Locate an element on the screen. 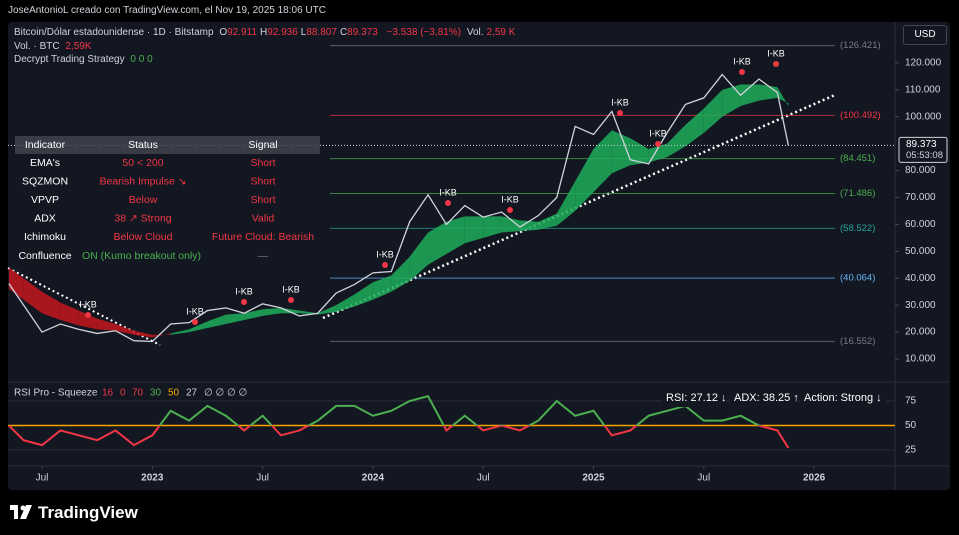 This screenshot has height=535, width=959. ohlc-key: C is located at coordinates (343, 32).